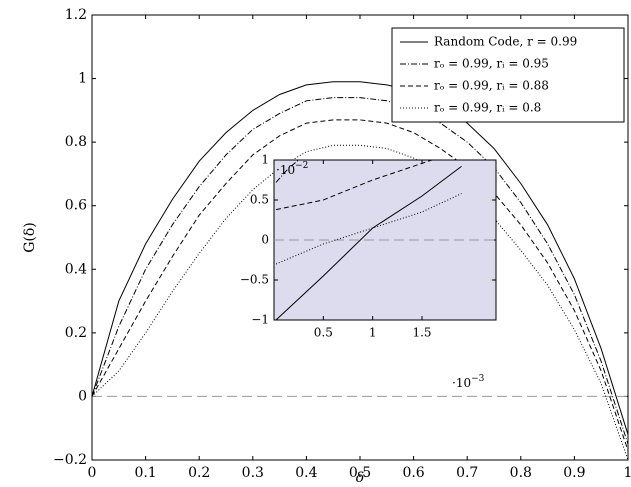 The width and height of the screenshot is (631, 487). I want to click on x-tick-label: 0.3, so click(253, 473).